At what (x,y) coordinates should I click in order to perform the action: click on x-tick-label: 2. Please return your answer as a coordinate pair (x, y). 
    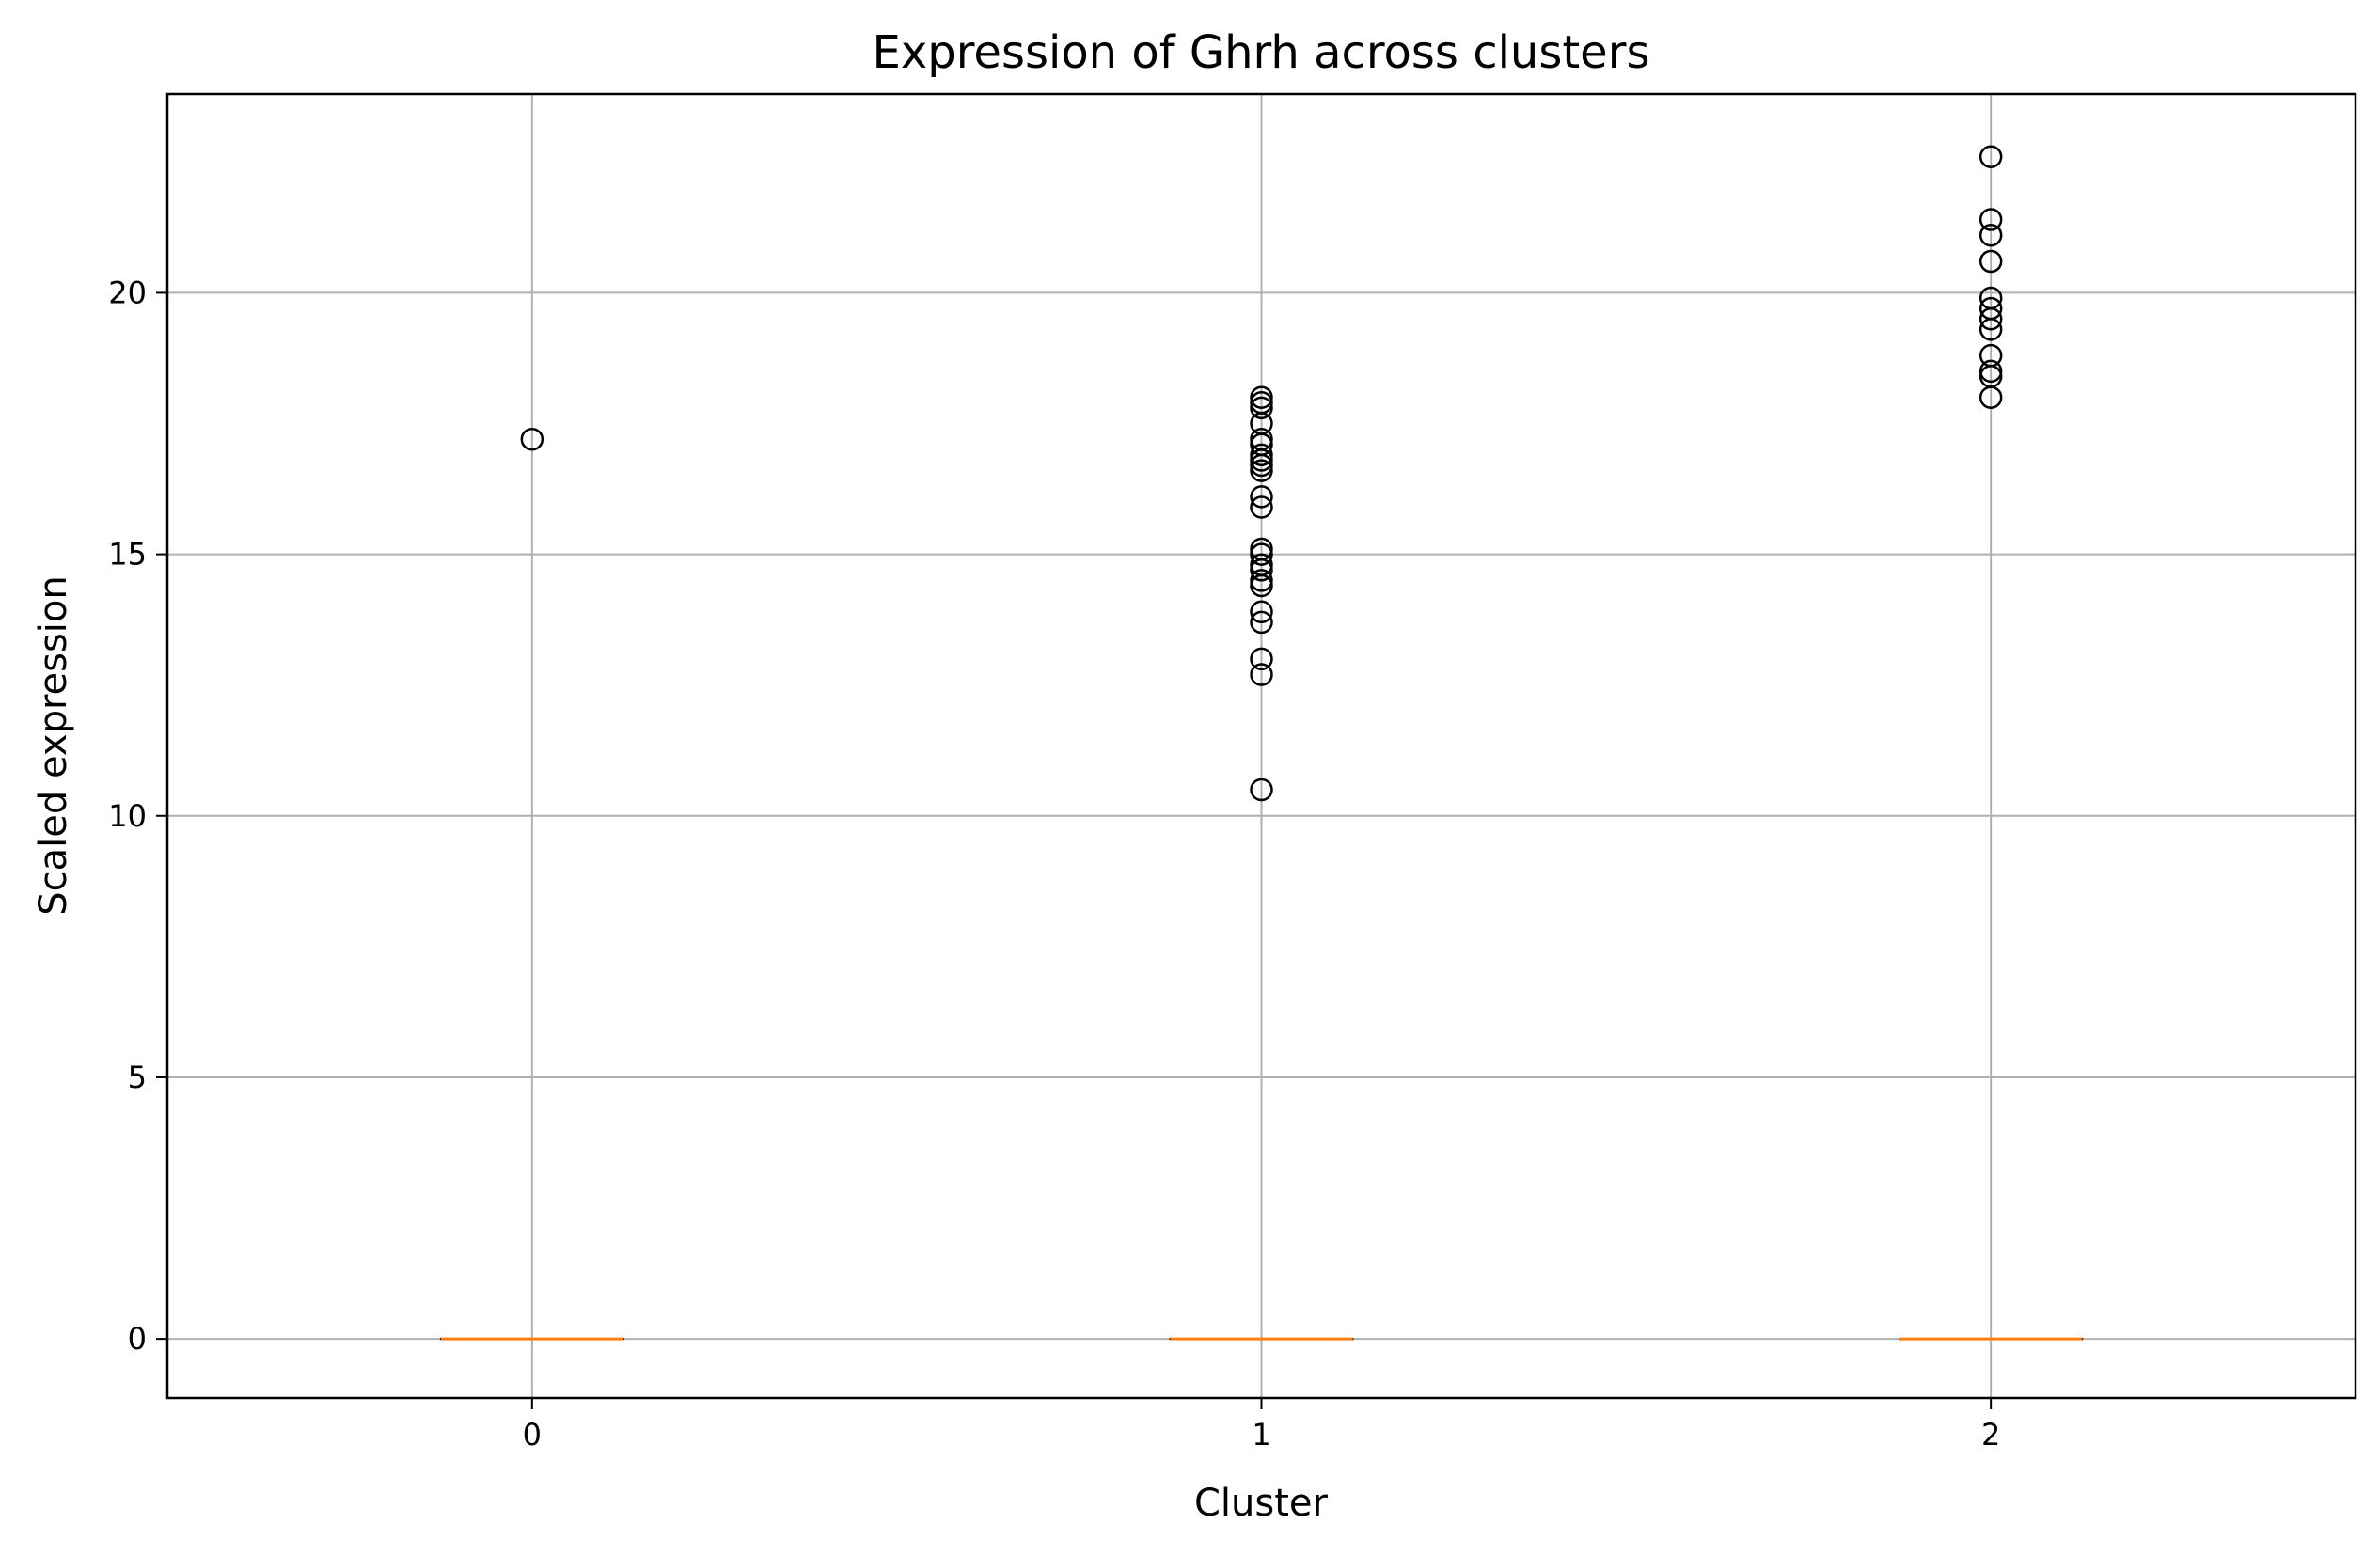
    Looking at the image, I should click on (1990, 1435).